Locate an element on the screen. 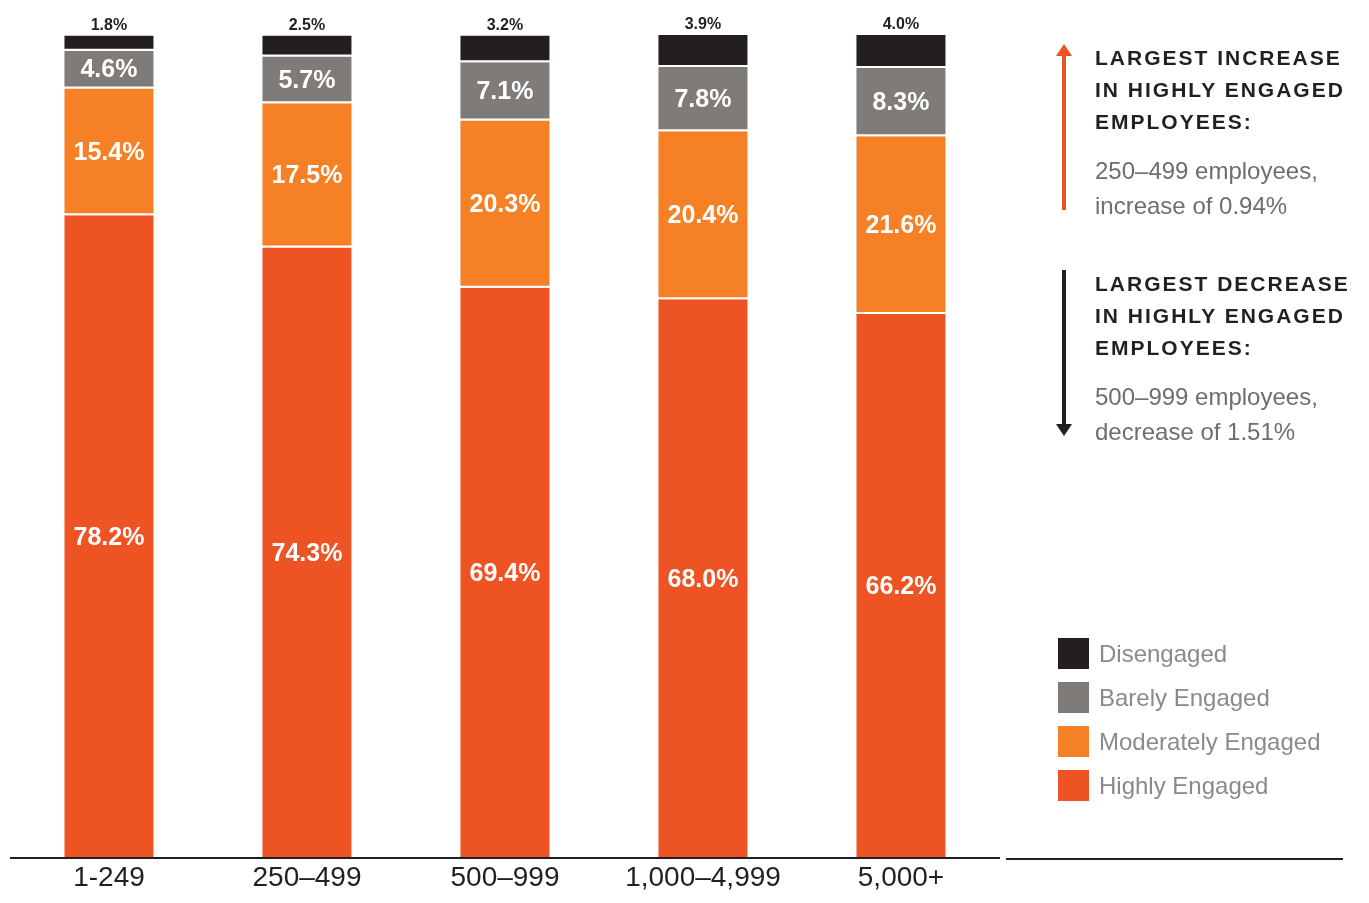  data-label: 20.4% is located at coordinates (703, 214).